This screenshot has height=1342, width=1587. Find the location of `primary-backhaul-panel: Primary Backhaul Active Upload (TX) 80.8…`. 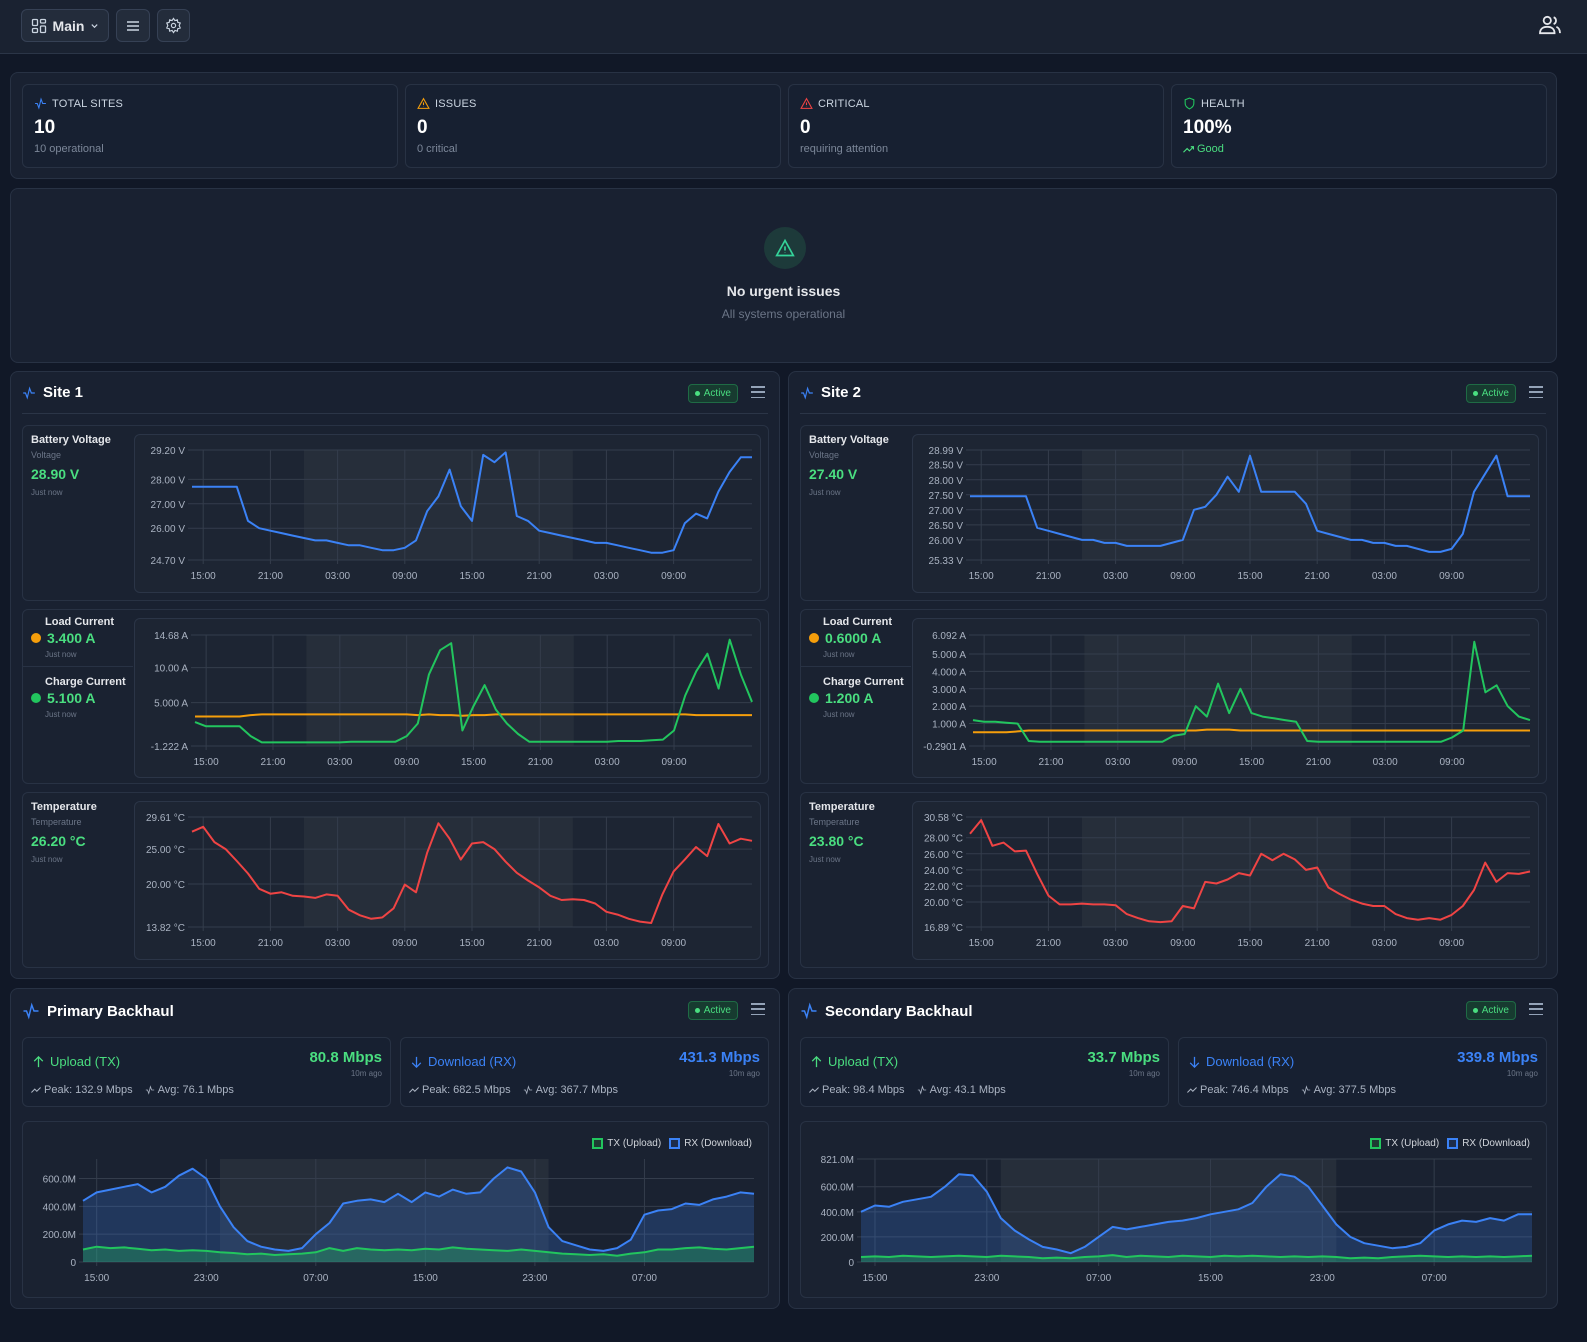

primary-backhaul-panel: Primary Backhaul Active Upload (TX) 80.8… is located at coordinates (395, 1148).